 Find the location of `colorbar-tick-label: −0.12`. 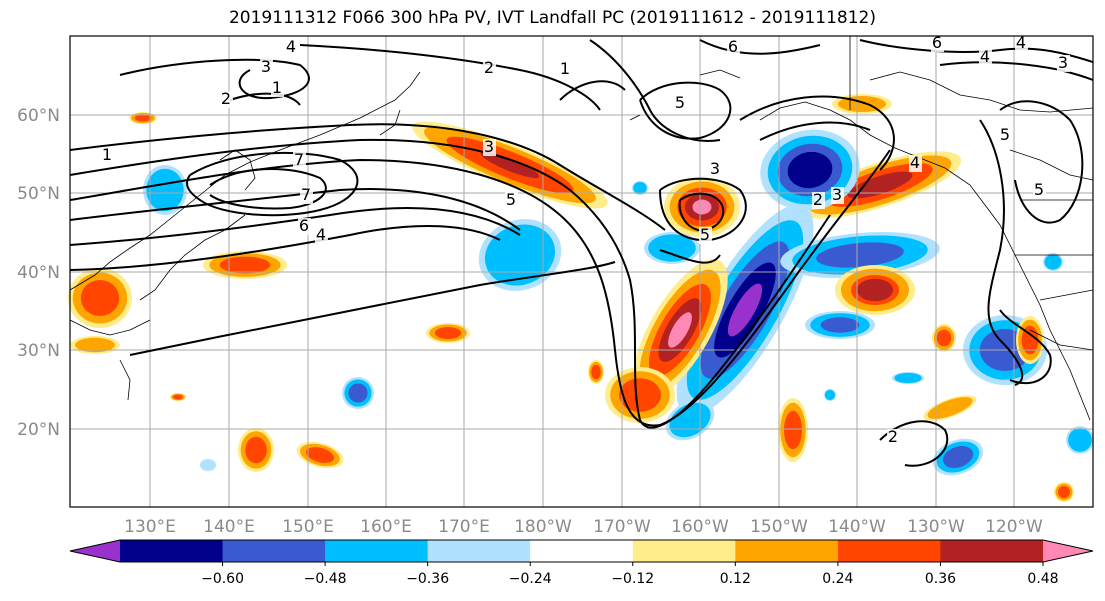

colorbar-tick-label: −0.12 is located at coordinates (632, 579).